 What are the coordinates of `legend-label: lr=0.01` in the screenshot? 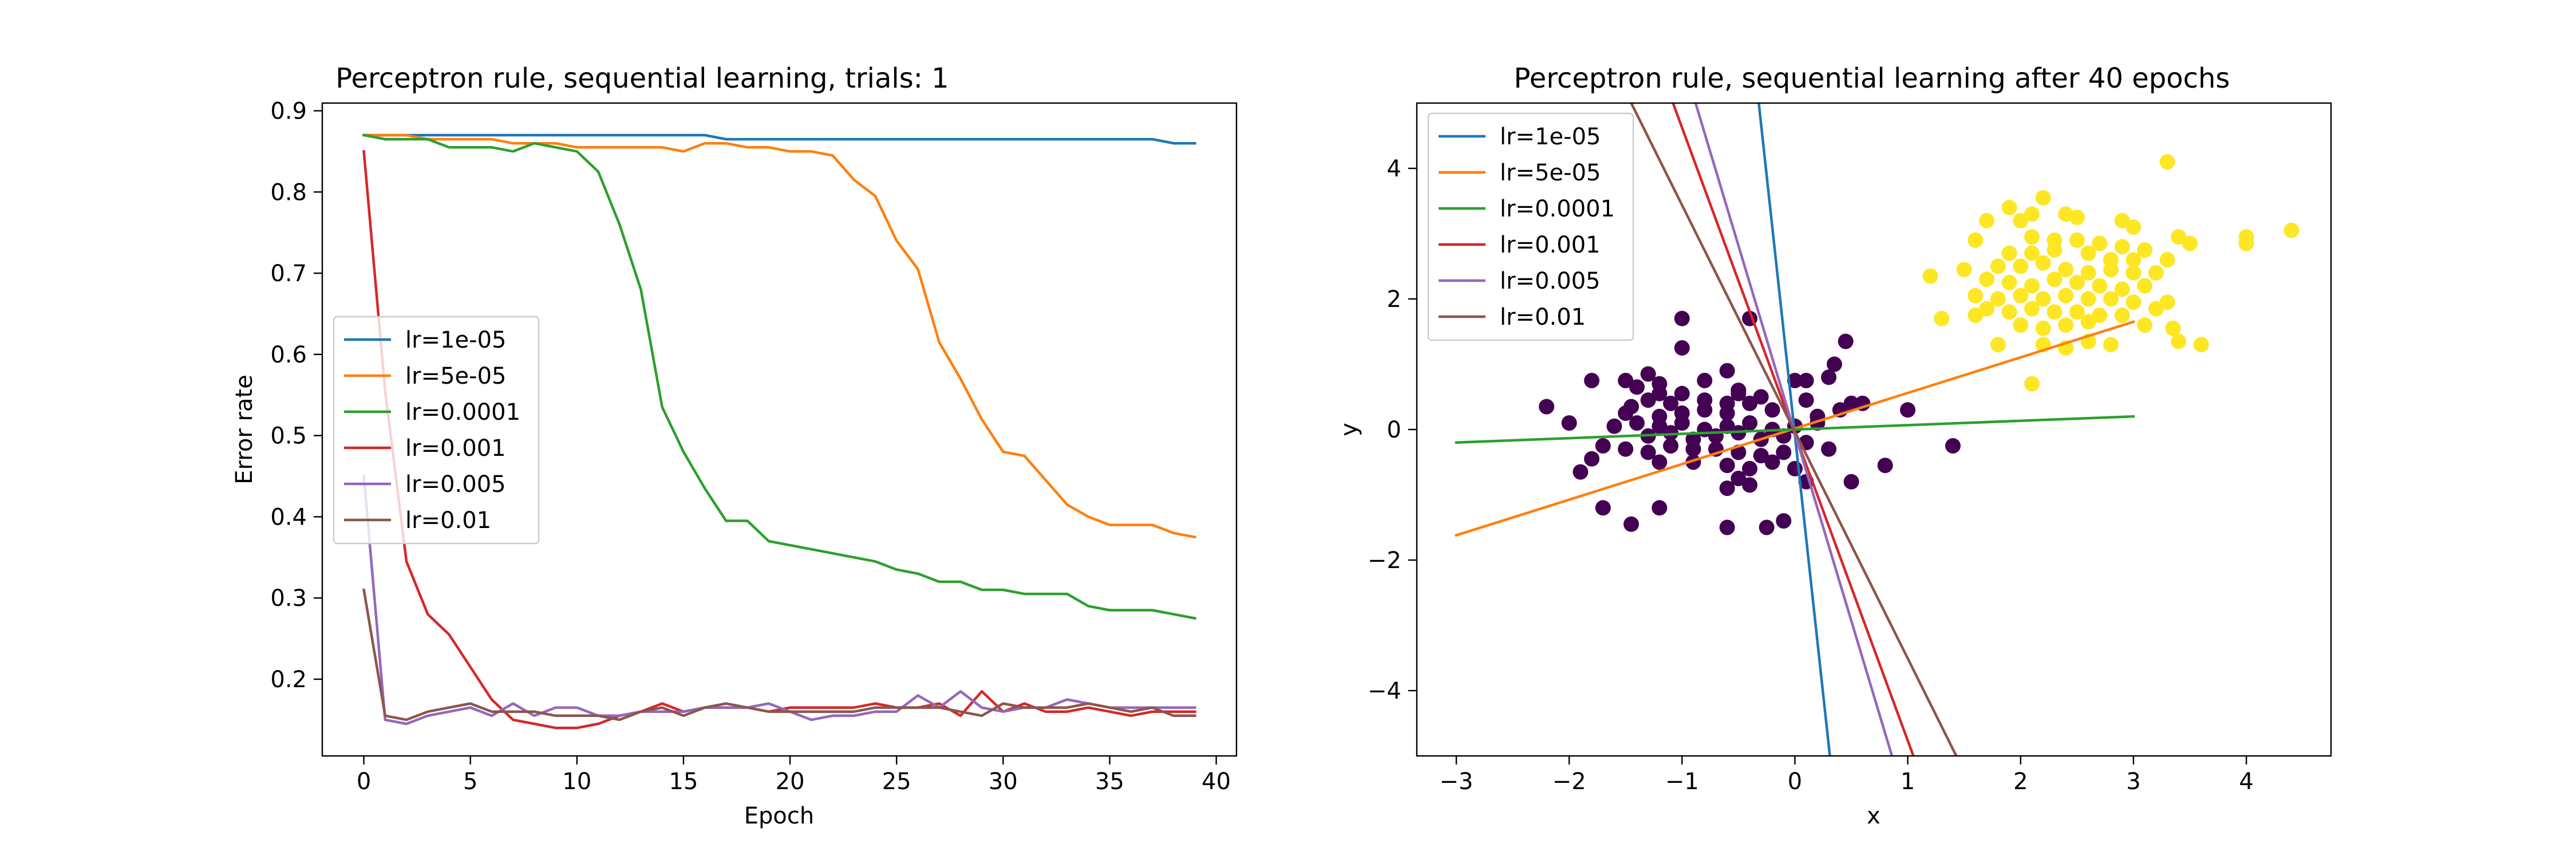 It's located at (1543, 317).